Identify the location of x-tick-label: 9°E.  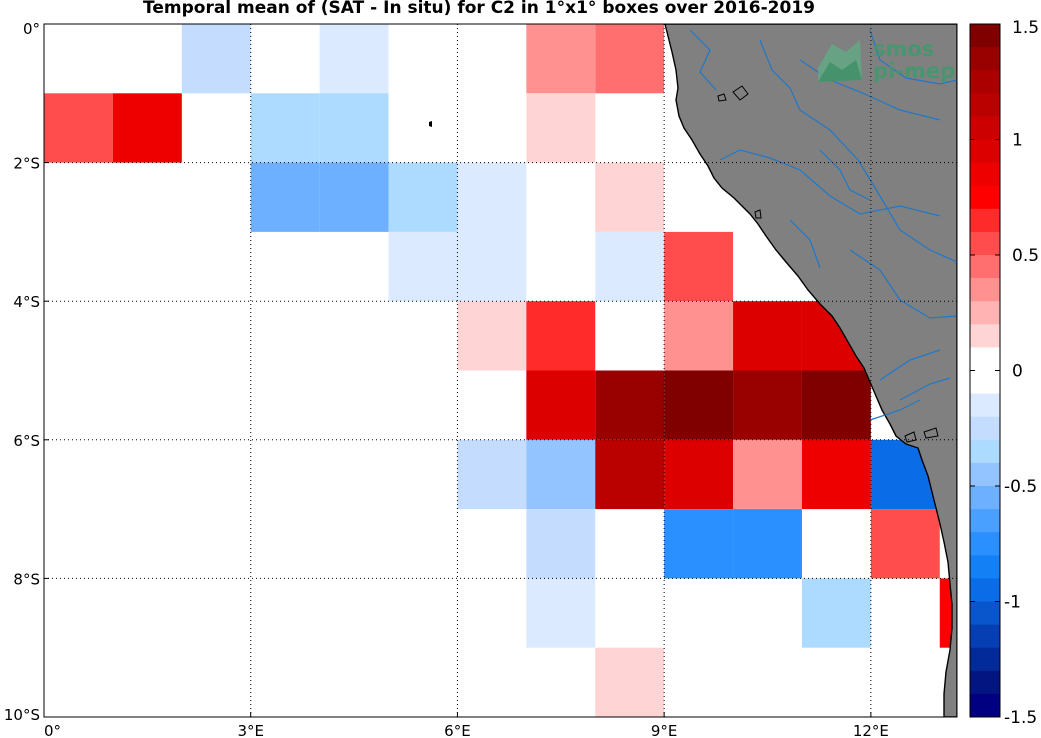
(664, 730).